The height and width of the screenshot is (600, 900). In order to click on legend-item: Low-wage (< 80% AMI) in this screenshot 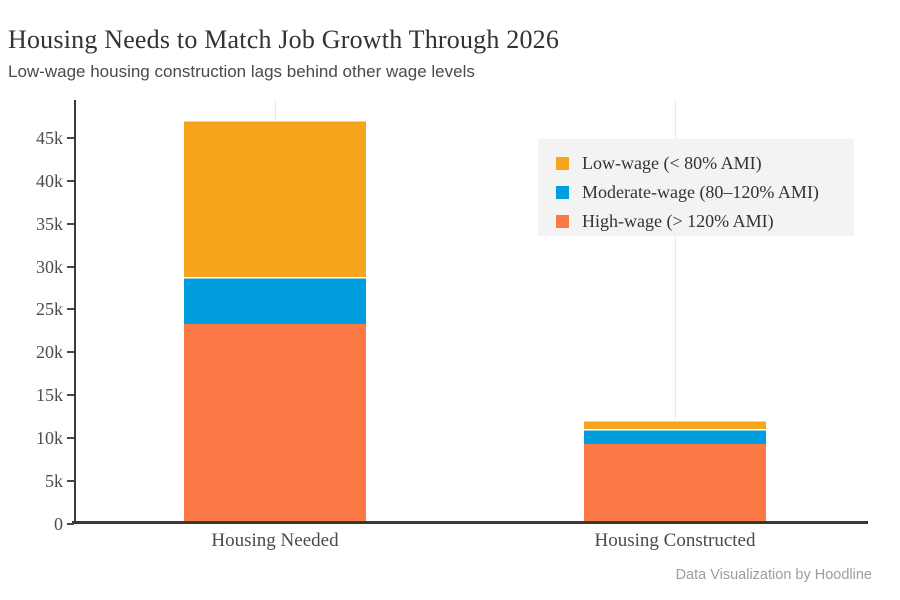, I will do `click(696, 163)`.